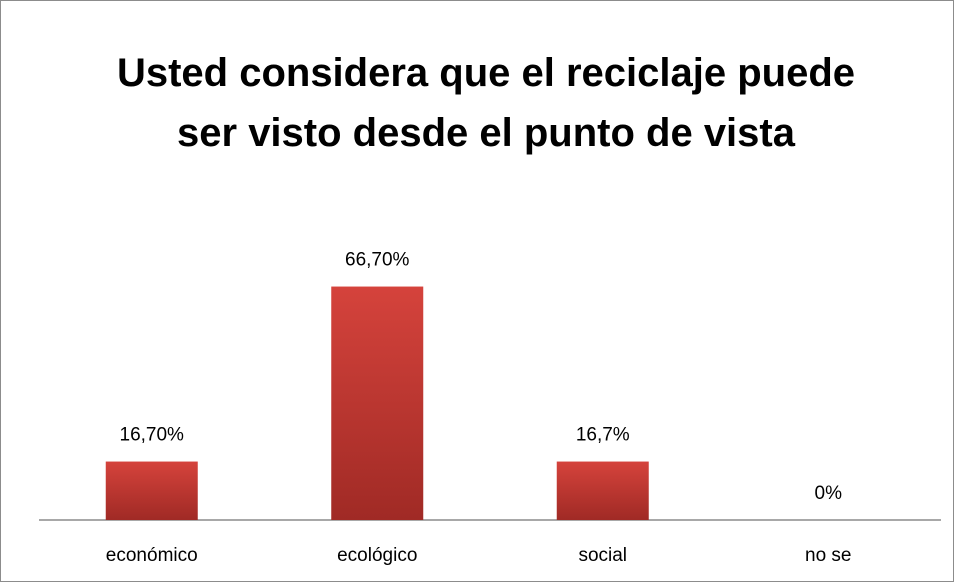 This screenshot has width=954, height=582. Describe the element at coordinates (603, 435) in the screenshot. I see `data-label: 16,7%` at that location.